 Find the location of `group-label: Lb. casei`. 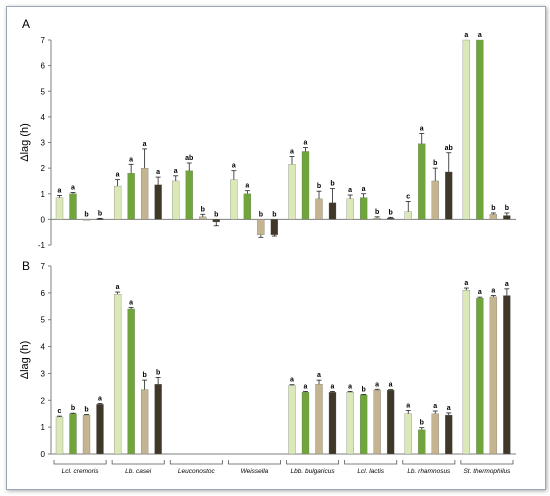

group-label: Lb. casei is located at coordinates (138, 471).